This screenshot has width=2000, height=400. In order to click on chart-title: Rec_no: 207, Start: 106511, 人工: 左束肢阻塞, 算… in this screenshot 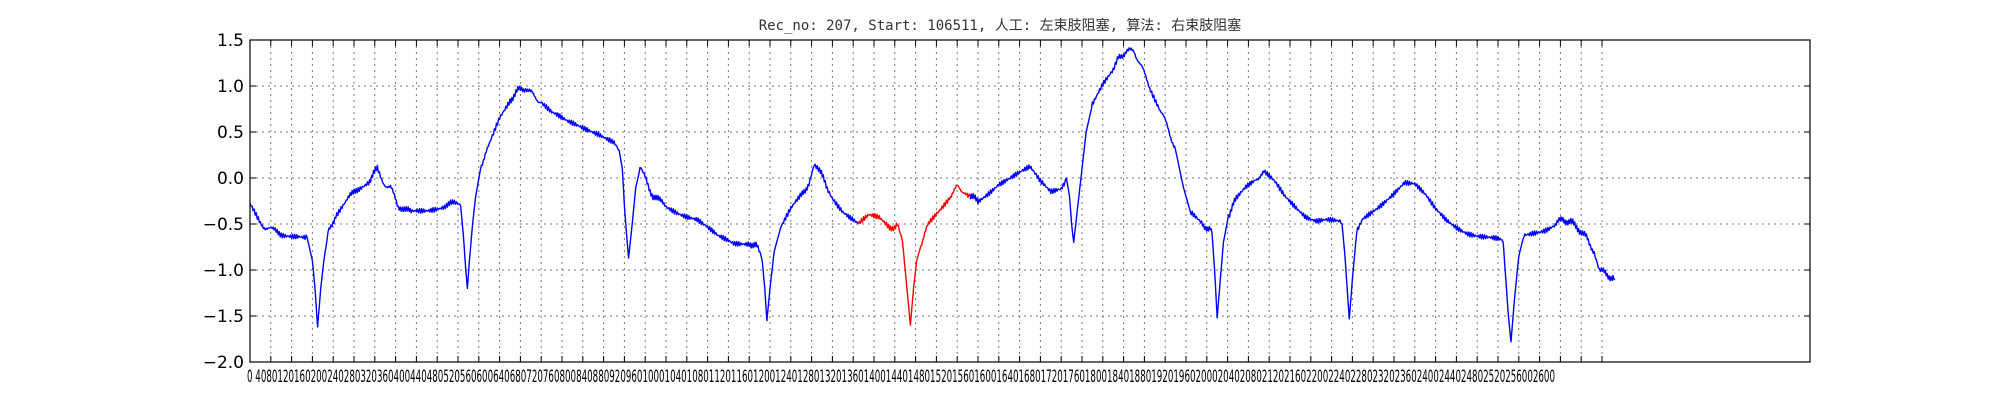, I will do `click(1000, 25)`.